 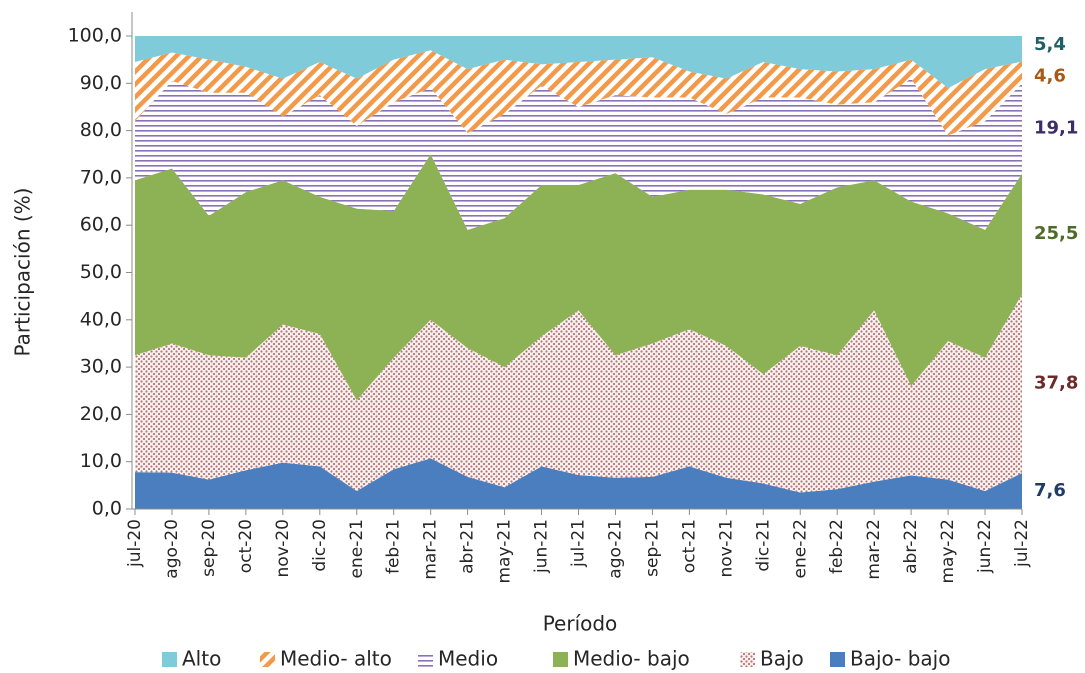 I want to click on y-tick-label: 20,0, so click(x=101, y=414).